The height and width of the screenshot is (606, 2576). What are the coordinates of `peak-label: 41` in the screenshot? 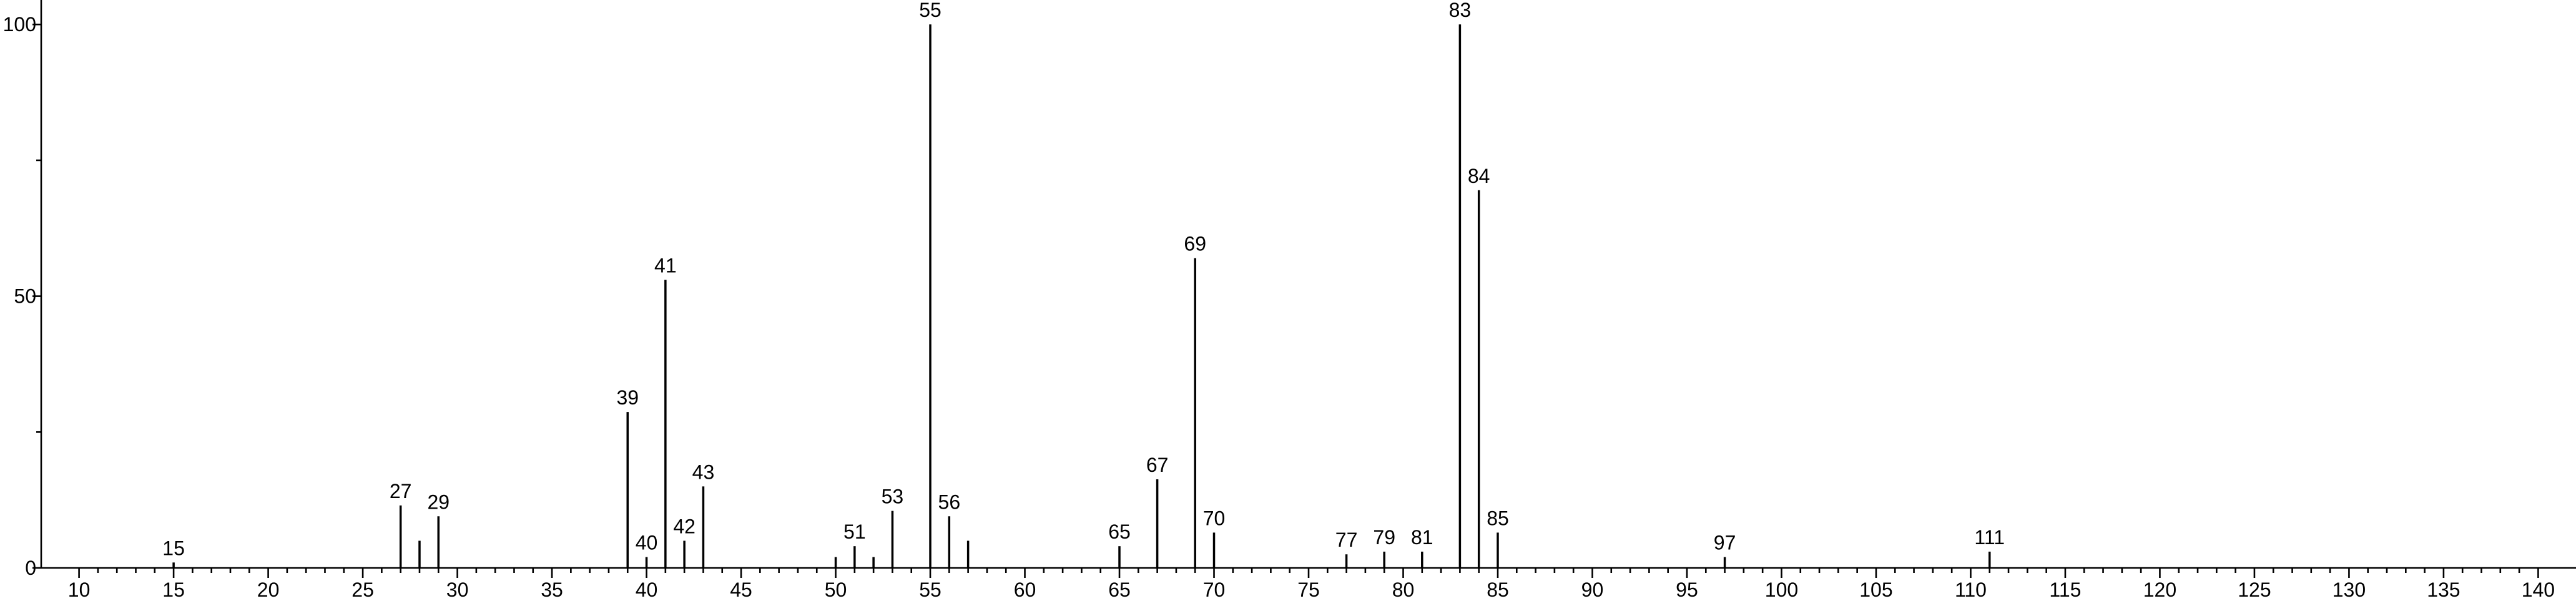 It's located at (665, 265).